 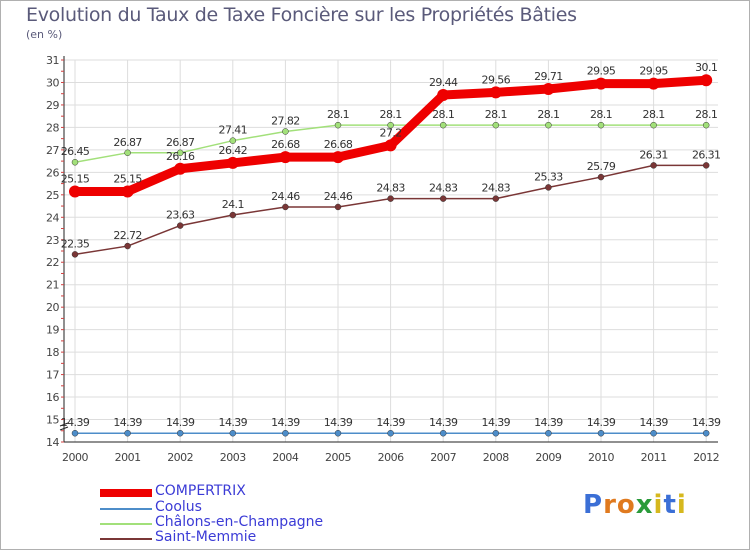 I want to click on y-tick-label: 30, so click(x=52, y=82).